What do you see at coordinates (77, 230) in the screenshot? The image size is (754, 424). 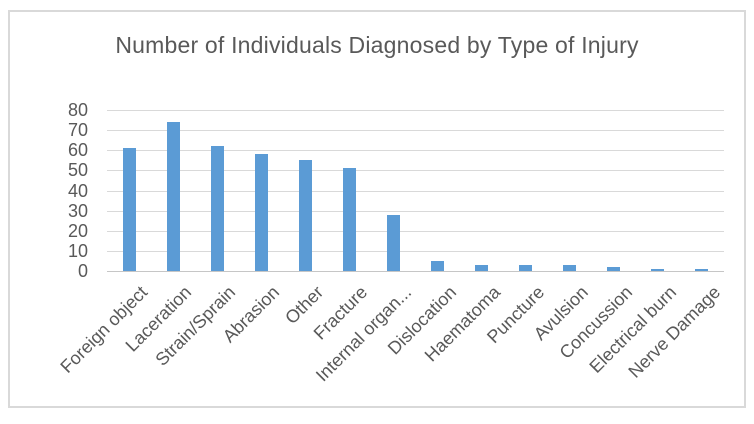 I see `y-tick-label: 20` at bounding box center [77, 230].